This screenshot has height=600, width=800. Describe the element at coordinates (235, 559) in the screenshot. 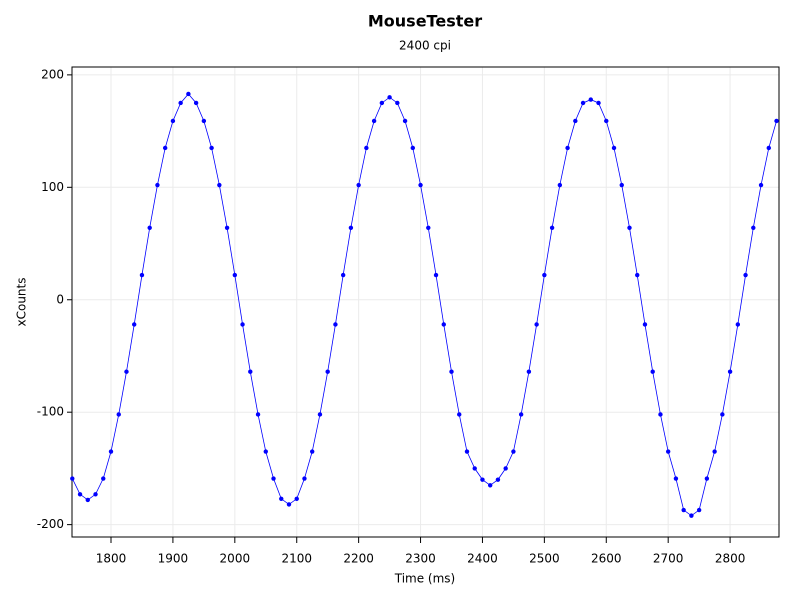

I see `x-tick-label: 2000` at that location.